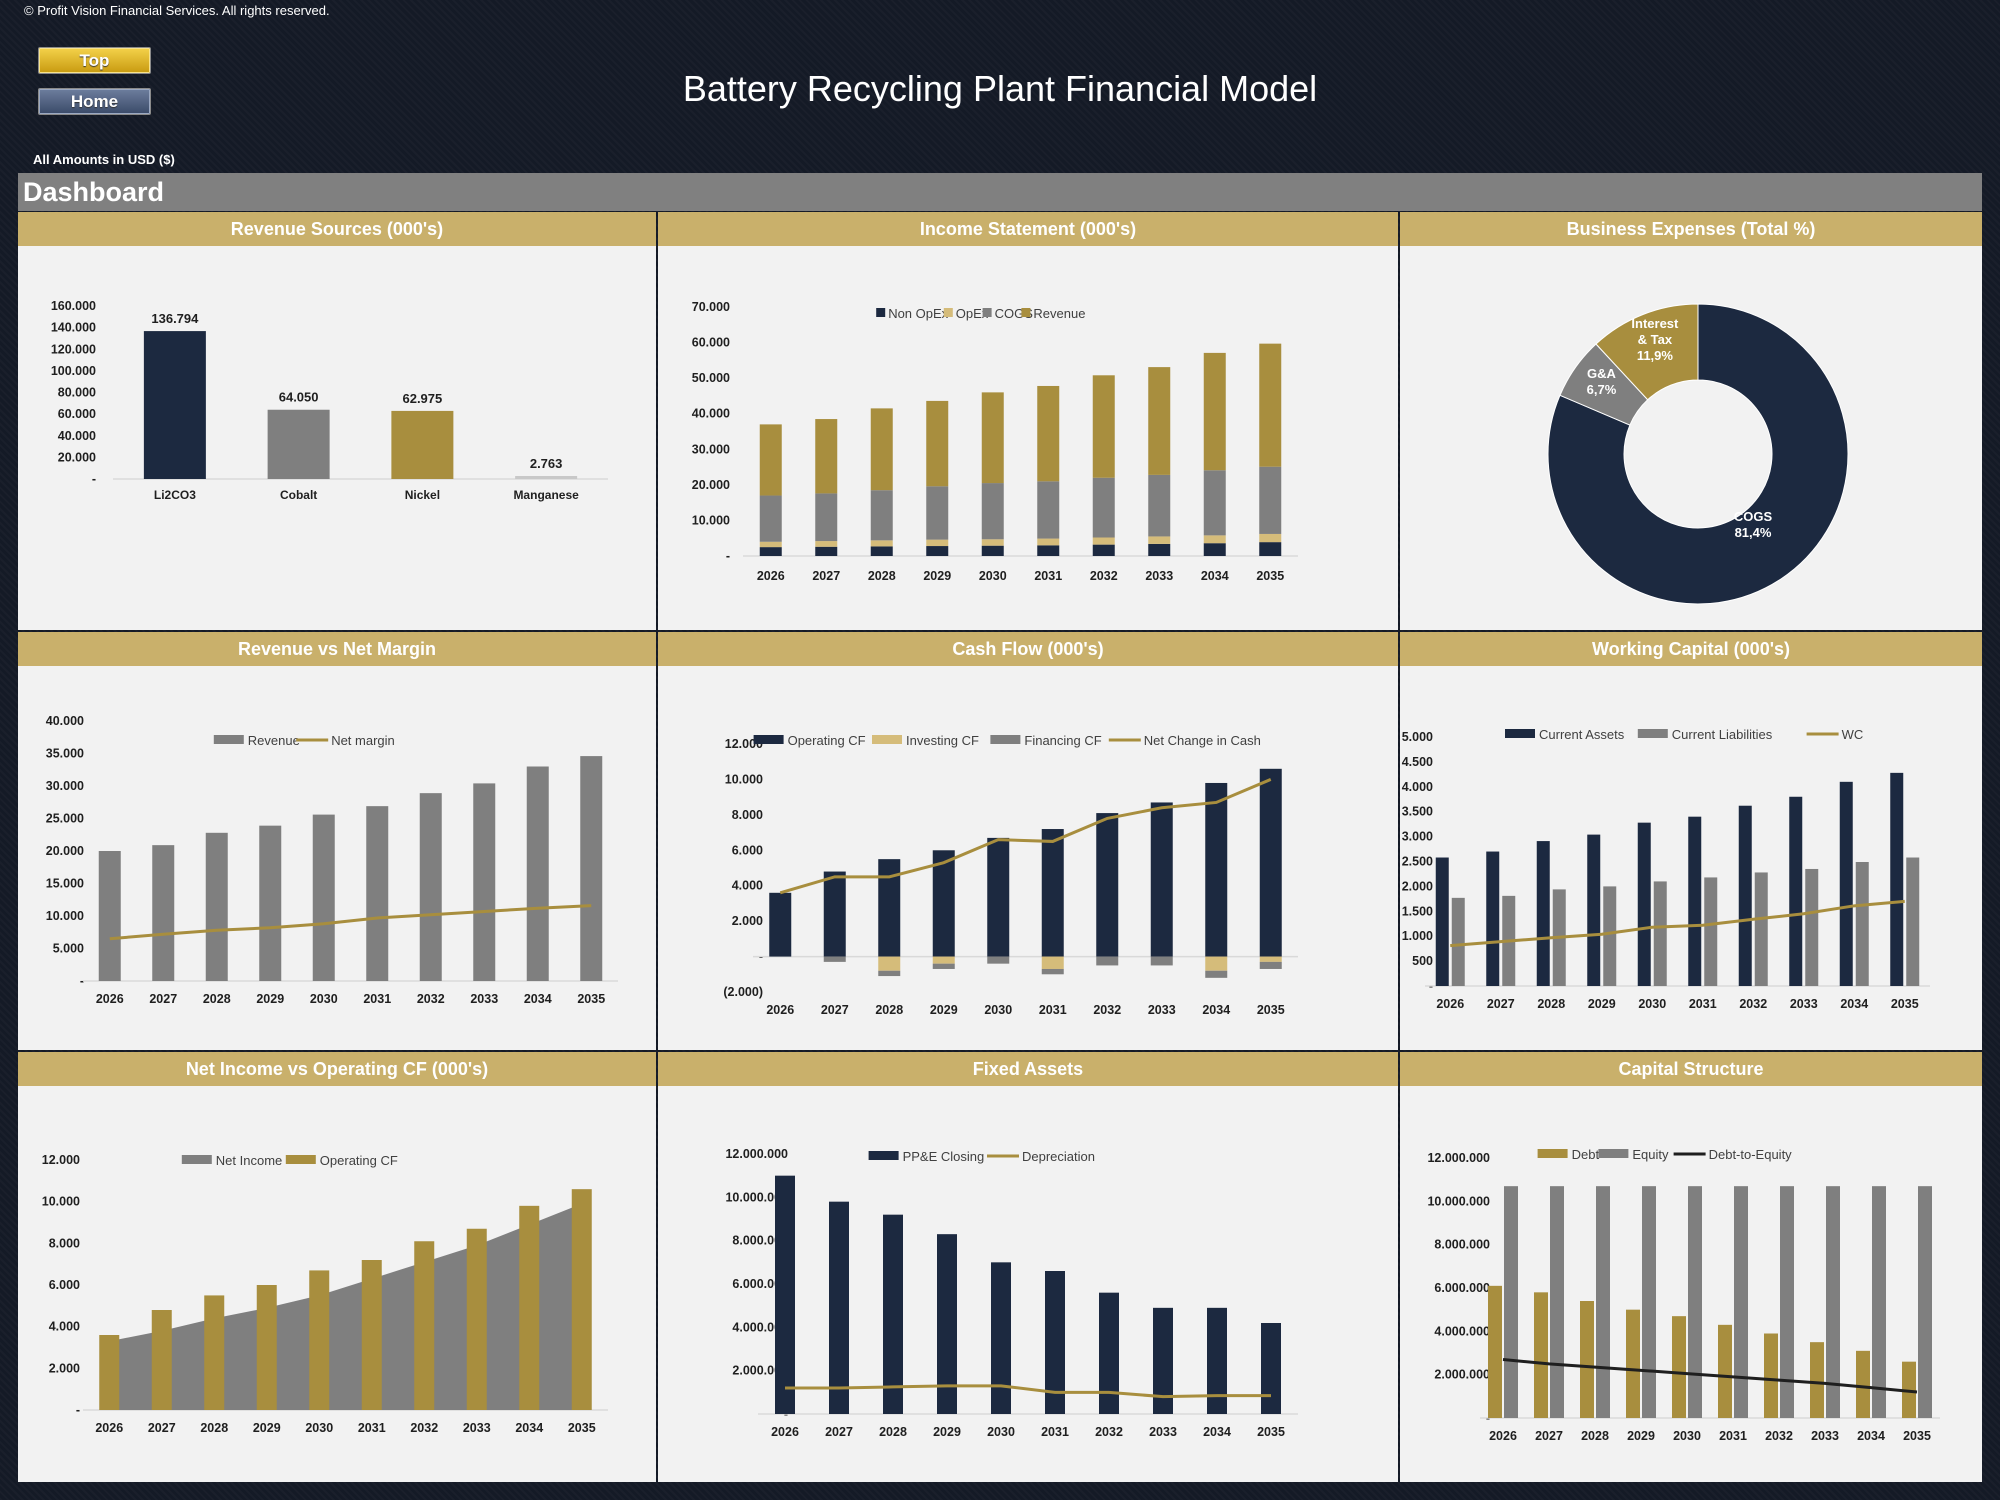  I want to click on x-tick-label: 2026, so click(1503, 1436).